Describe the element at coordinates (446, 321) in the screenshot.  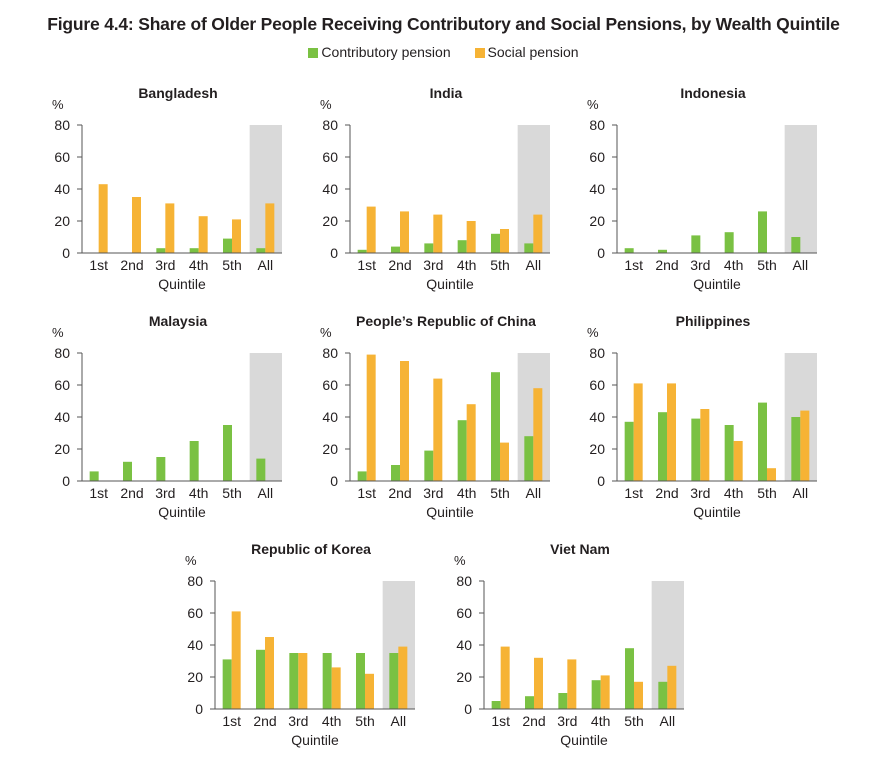
I see `chart-title: People’s Republic of China` at that location.